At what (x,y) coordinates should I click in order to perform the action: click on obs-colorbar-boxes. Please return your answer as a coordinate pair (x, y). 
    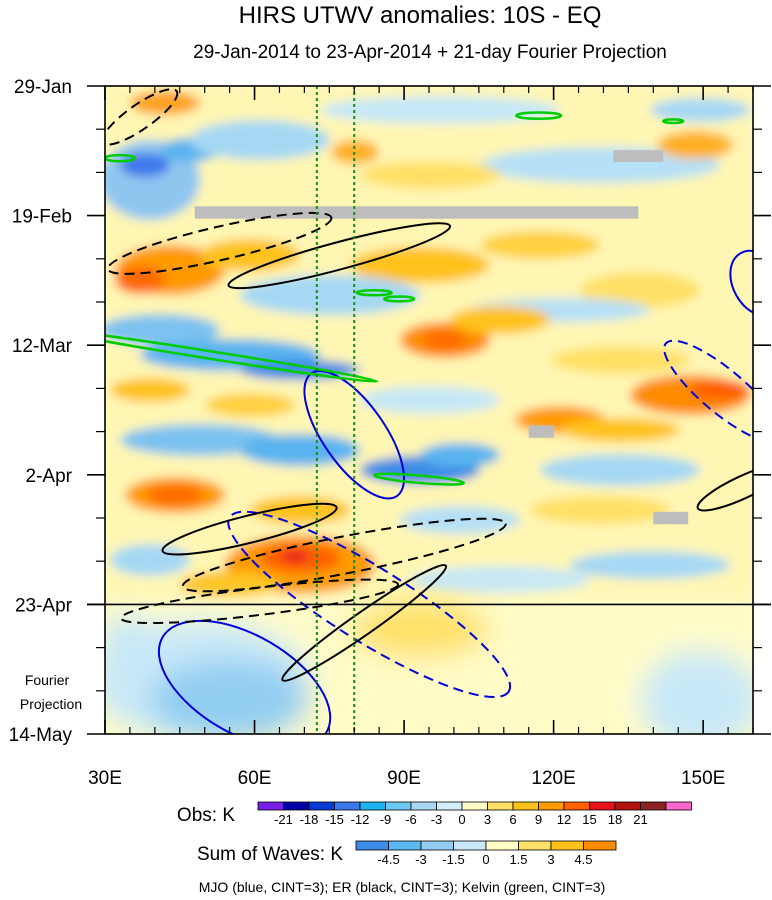
    Looking at the image, I should click on (474, 806).